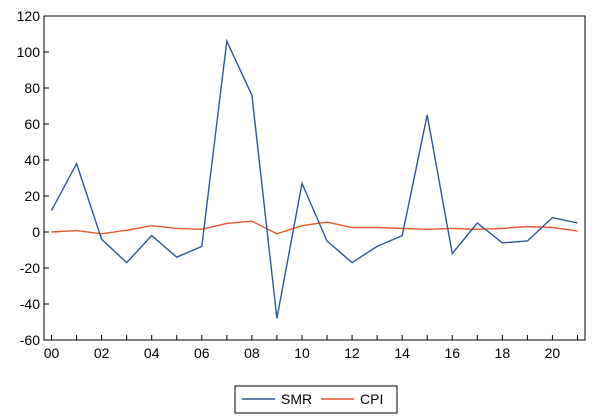  What do you see at coordinates (311, 348) in the screenshot?
I see `x-axis: 00 02 04 06 08 10 12 14 16 18 20` at bounding box center [311, 348].